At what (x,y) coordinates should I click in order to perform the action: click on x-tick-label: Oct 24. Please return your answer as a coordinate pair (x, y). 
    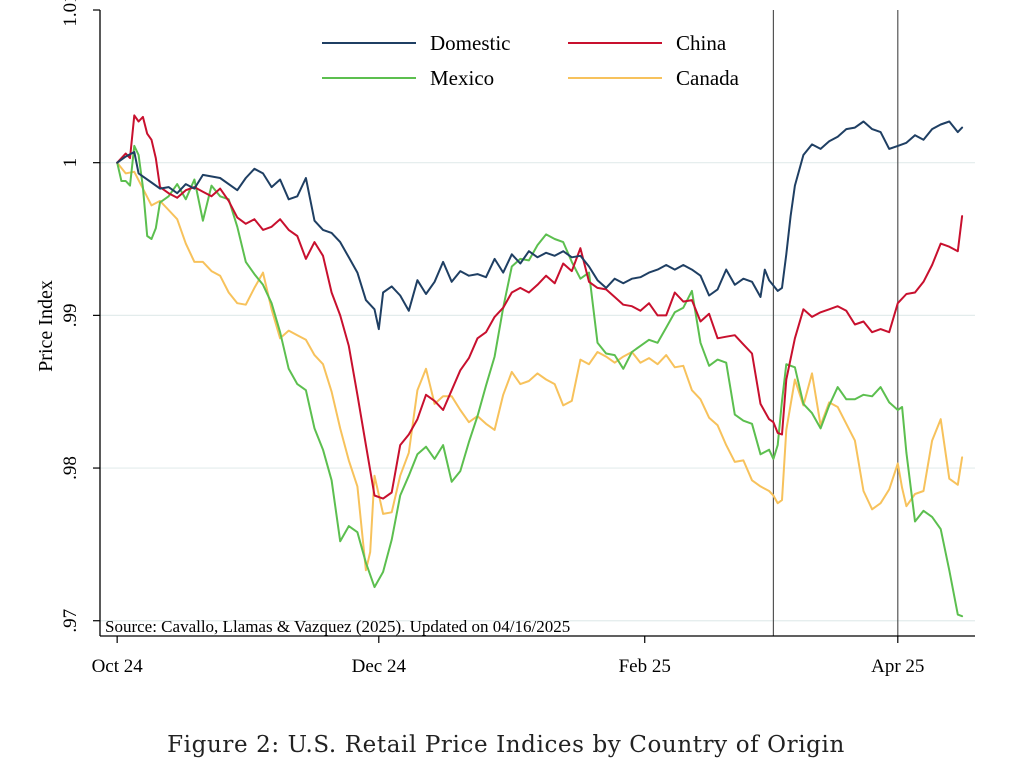
    Looking at the image, I should click on (118, 666).